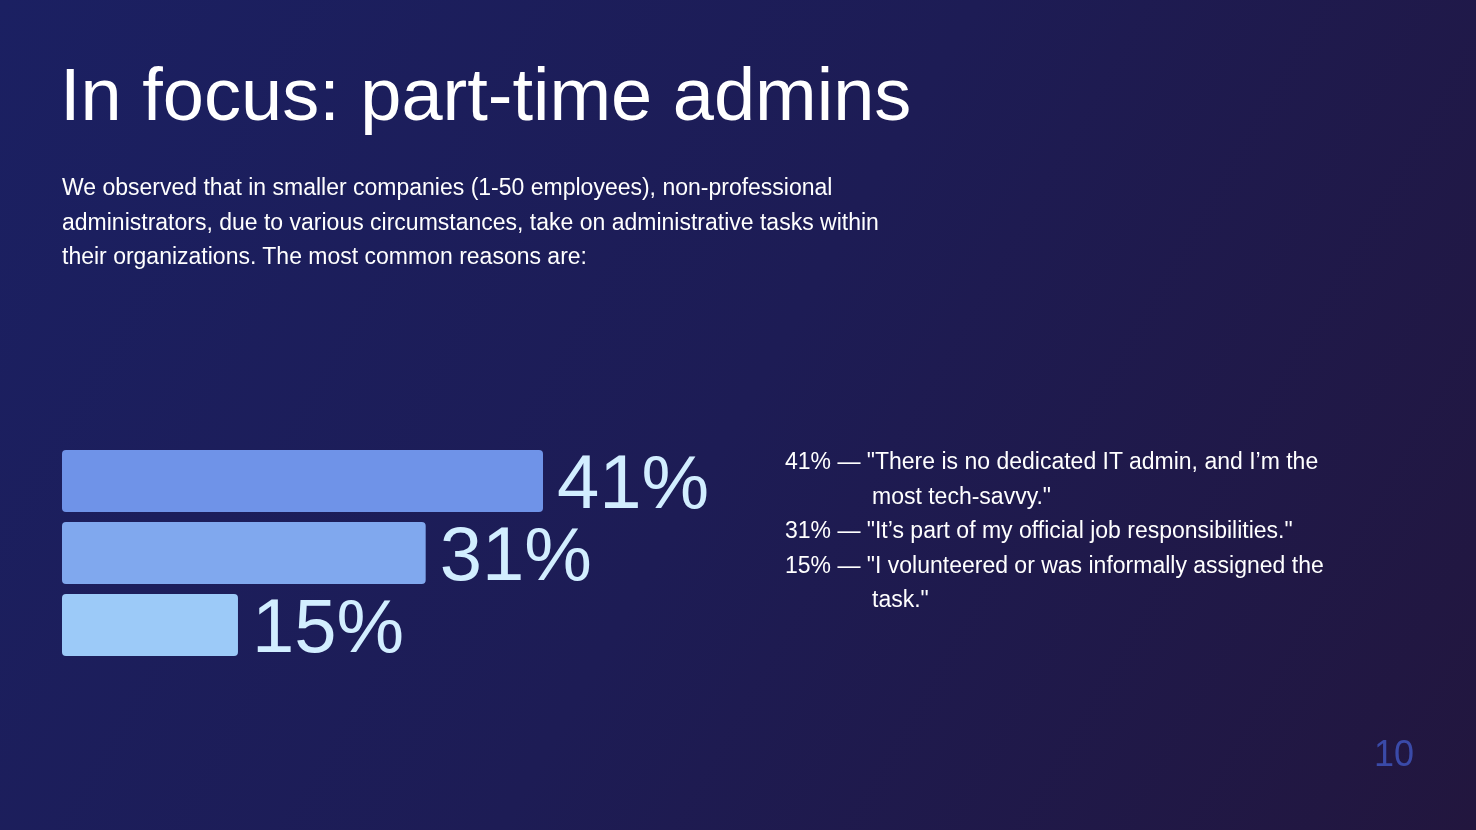 This screenshot has height=830, width=1476. I want to click on text: 31% — "It’s part of my official job responsibilities.", so click(1039, 530).